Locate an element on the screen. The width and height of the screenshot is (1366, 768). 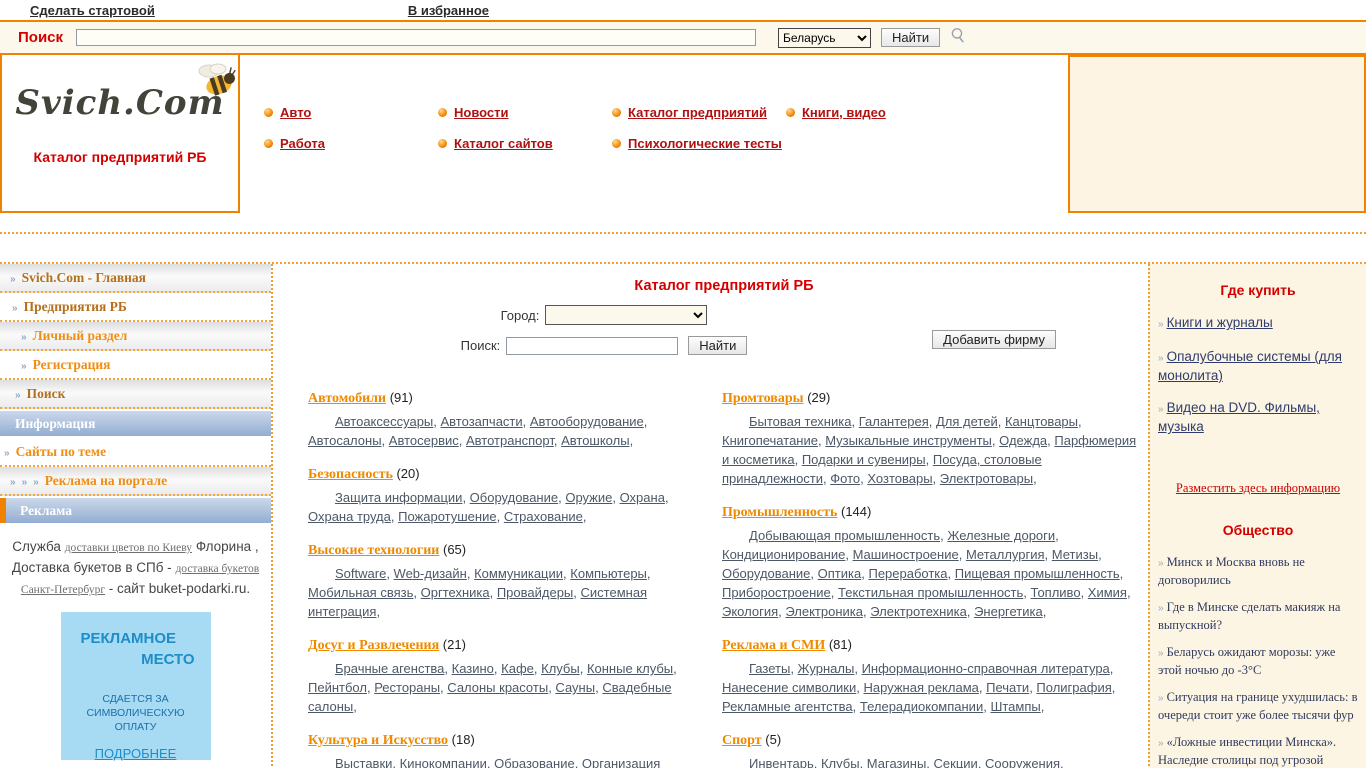
sidebar-item: » Svich.Com - Главная is located at coordinates (135, 278).